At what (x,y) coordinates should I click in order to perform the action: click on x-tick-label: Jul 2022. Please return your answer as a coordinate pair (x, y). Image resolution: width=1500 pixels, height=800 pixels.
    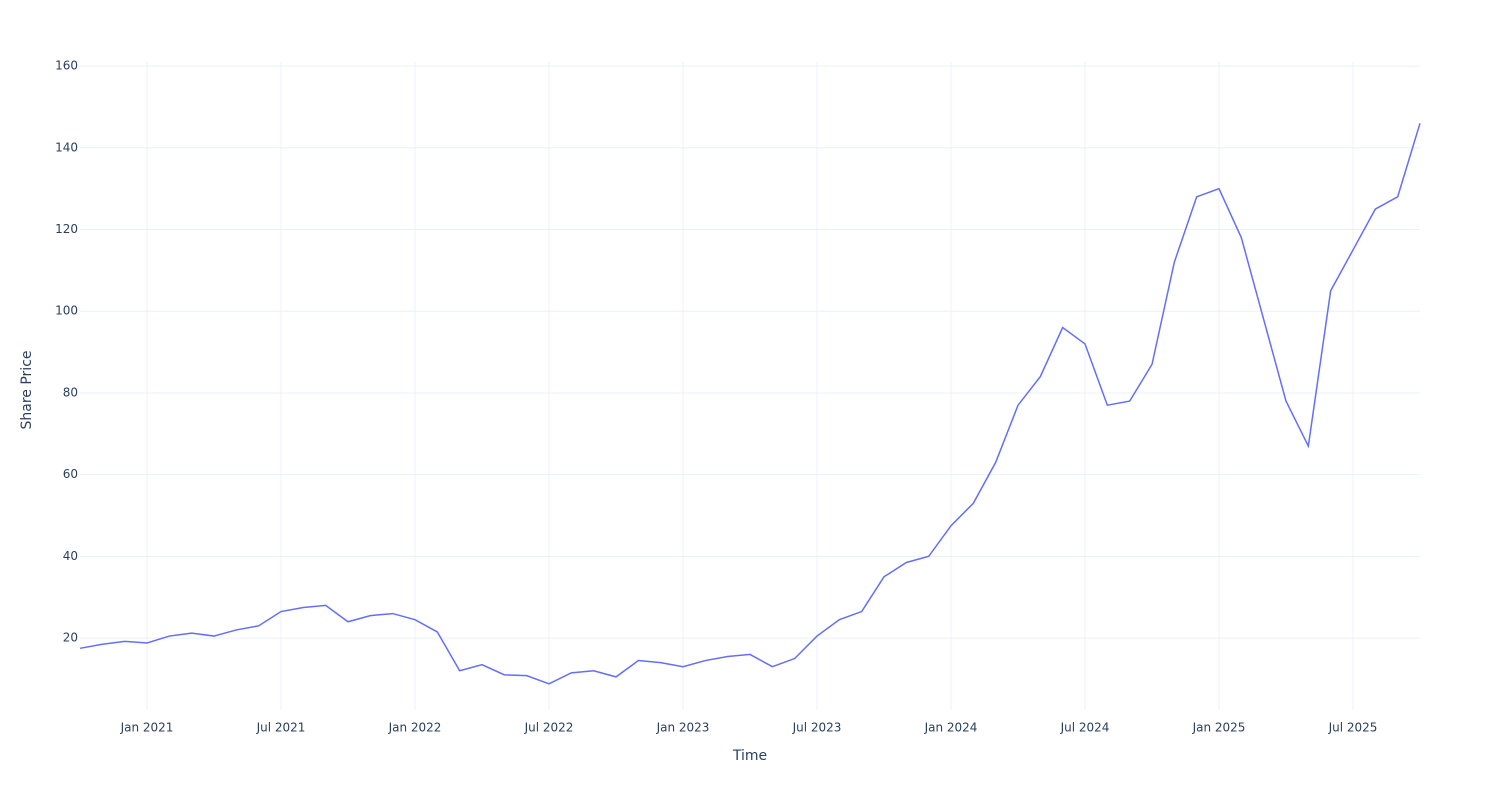
    Looking at the image, I should click on (549, 728).